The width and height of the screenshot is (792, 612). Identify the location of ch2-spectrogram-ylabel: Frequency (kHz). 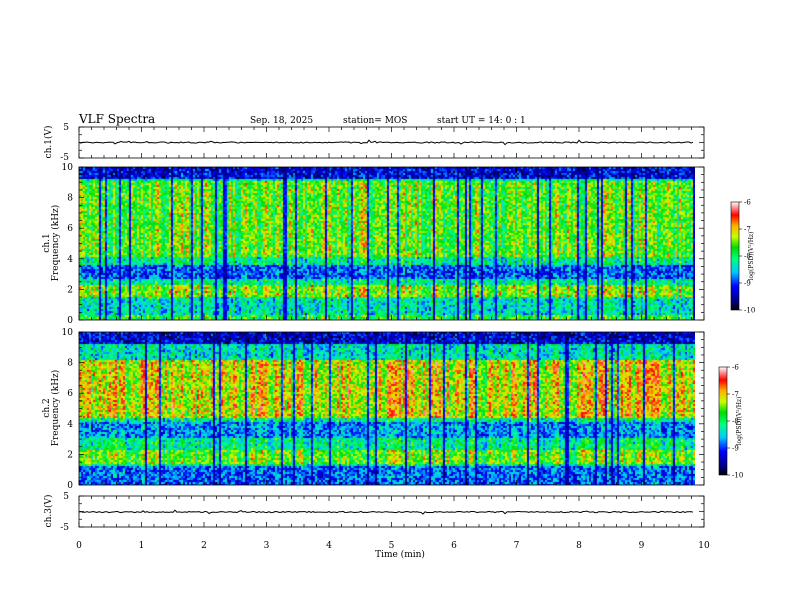
(55, 408).